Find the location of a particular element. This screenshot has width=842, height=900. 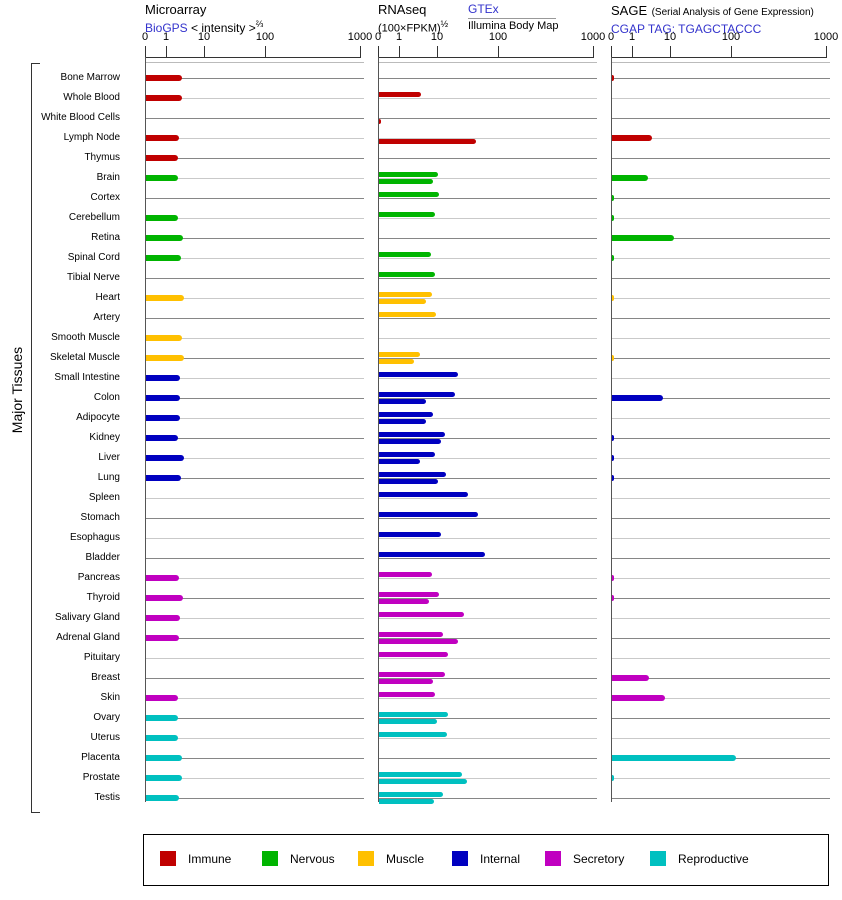

tissue-bracket is located at coordinates (31, 437).